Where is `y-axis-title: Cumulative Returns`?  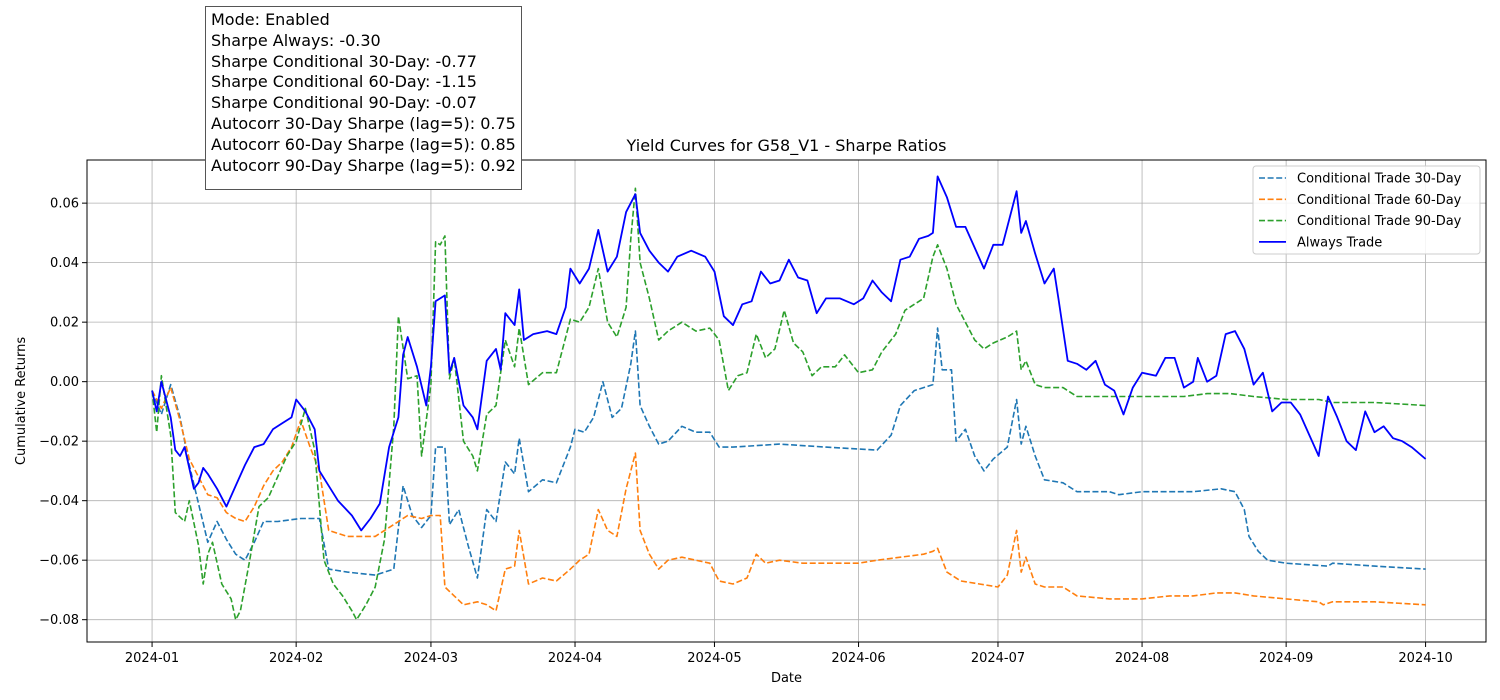 y-axis-title: Cumulative Returns is located at coordinates (21, 401).